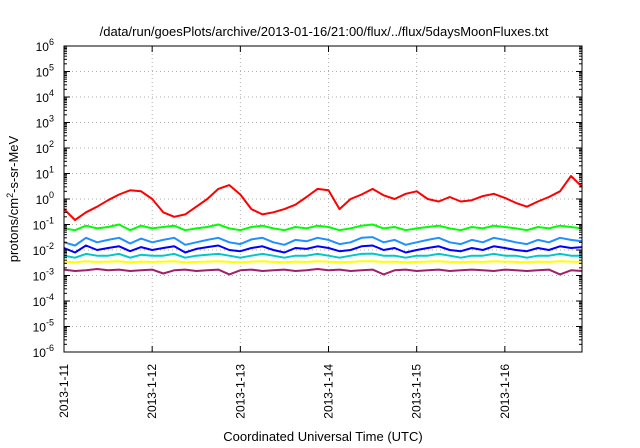  I want to click on y-tick-exponent: -6, so click(50, 348).